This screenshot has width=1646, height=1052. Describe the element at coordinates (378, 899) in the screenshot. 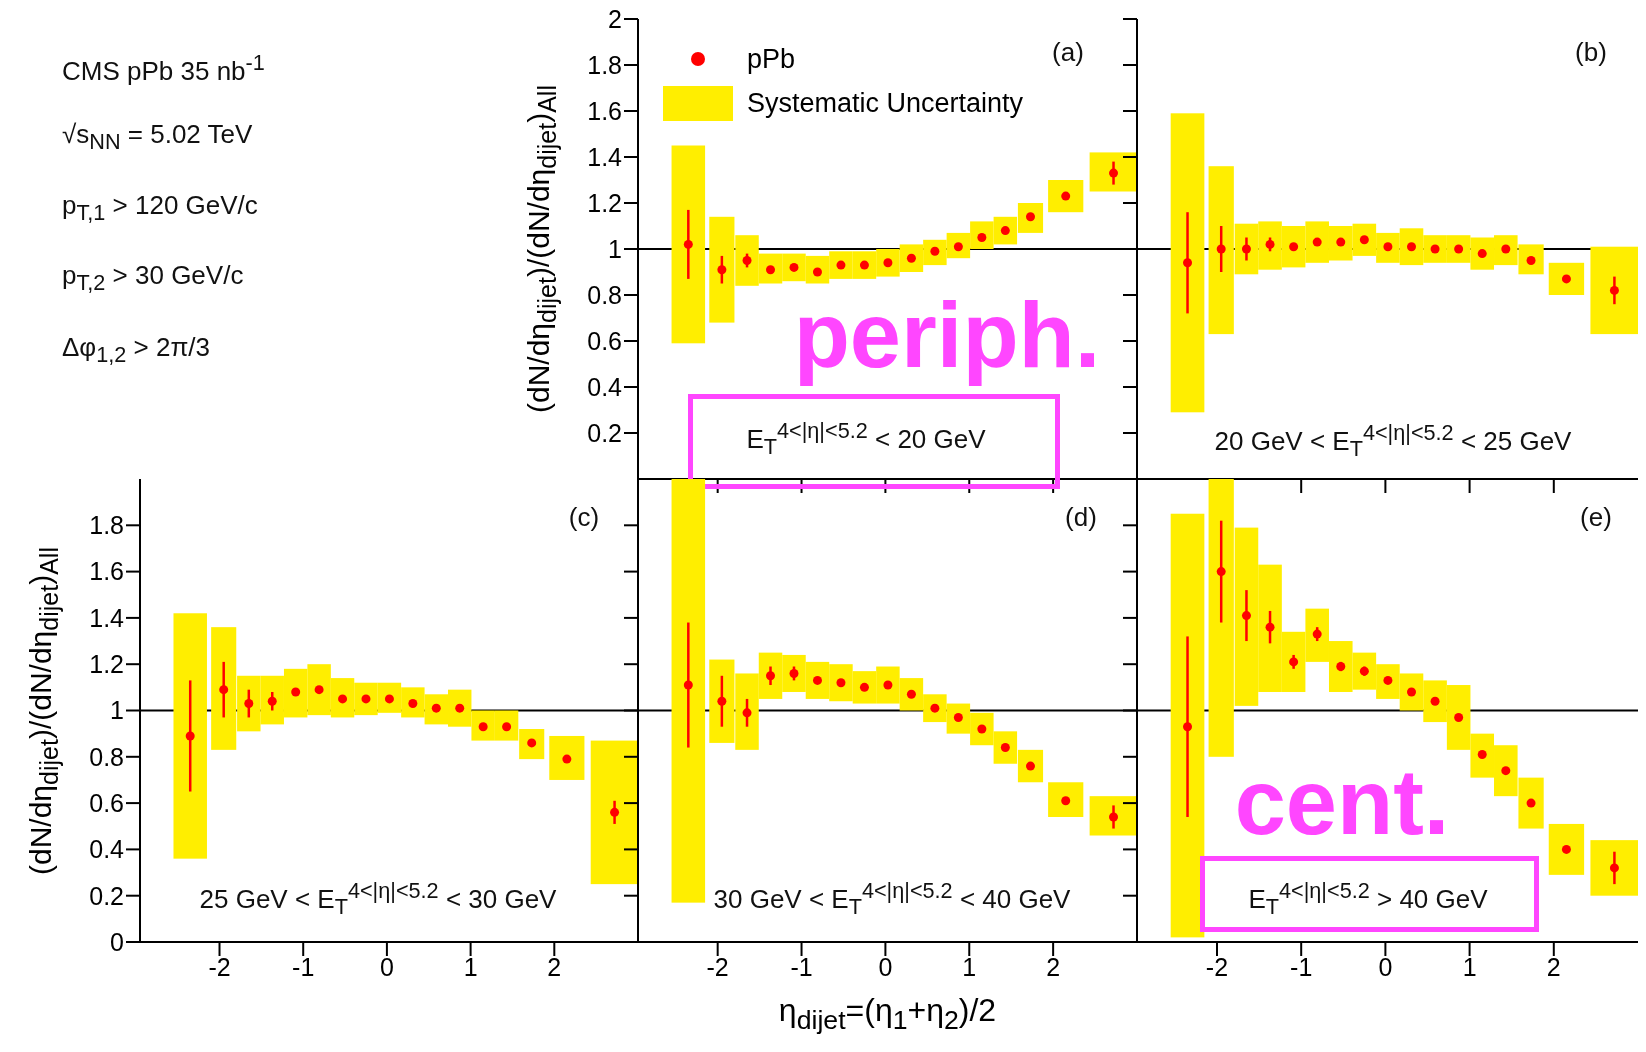

I see `annotation: 25 GeV < E$_{T}$$^{4<|η|<5.2}$ < 30 GeV` at that location.